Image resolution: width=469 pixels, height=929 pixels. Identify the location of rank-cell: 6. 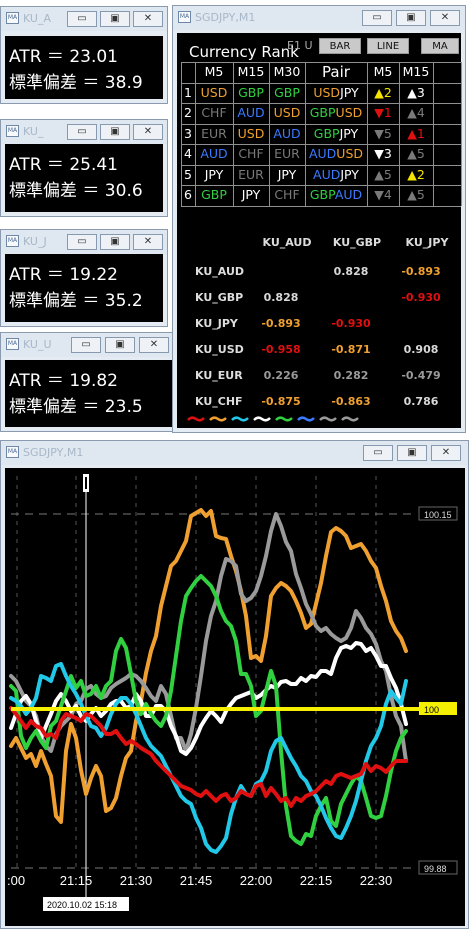
(188, 194).